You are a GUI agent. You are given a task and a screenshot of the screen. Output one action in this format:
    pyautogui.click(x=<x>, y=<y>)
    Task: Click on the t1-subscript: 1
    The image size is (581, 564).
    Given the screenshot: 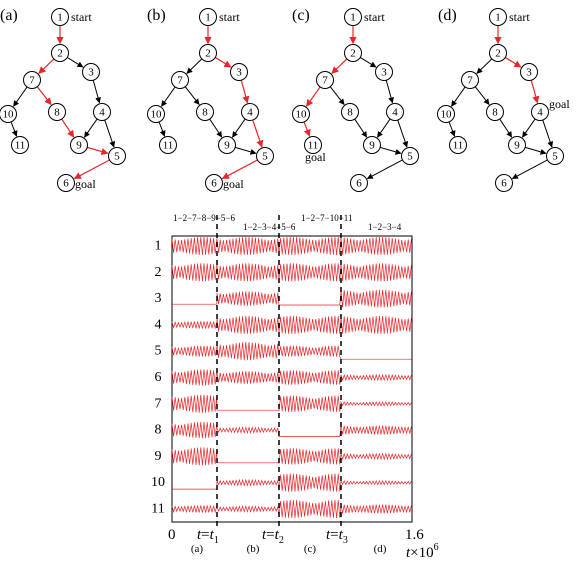 What is the action you would take?
    pyautogui.click(x=216, y=540)
    